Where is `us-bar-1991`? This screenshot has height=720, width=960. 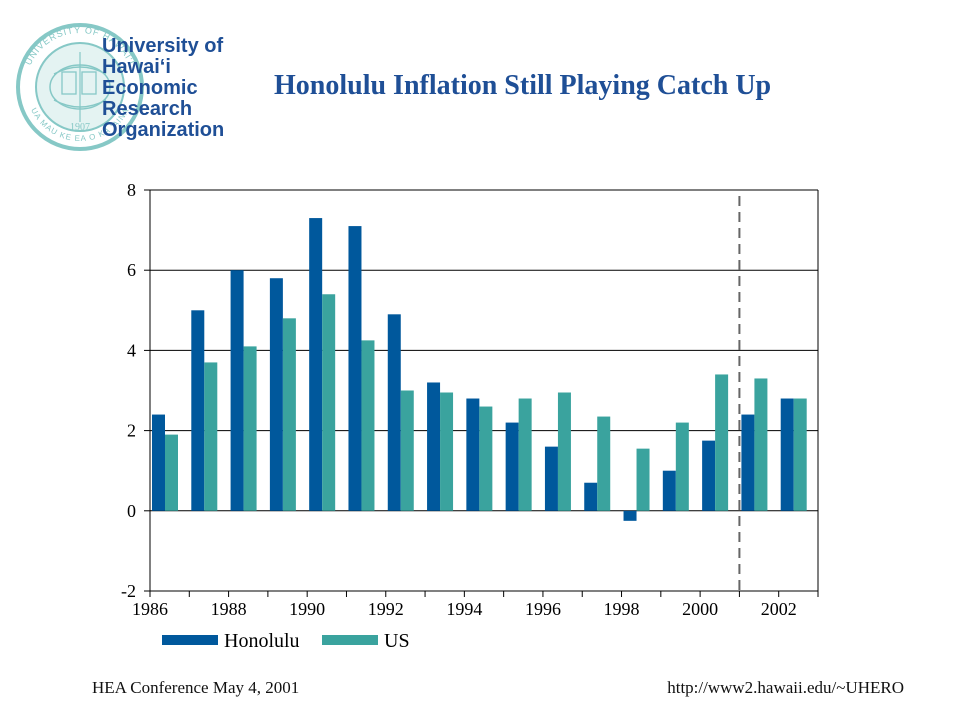 us-bar-1991 is located at coordinates (368, 425).